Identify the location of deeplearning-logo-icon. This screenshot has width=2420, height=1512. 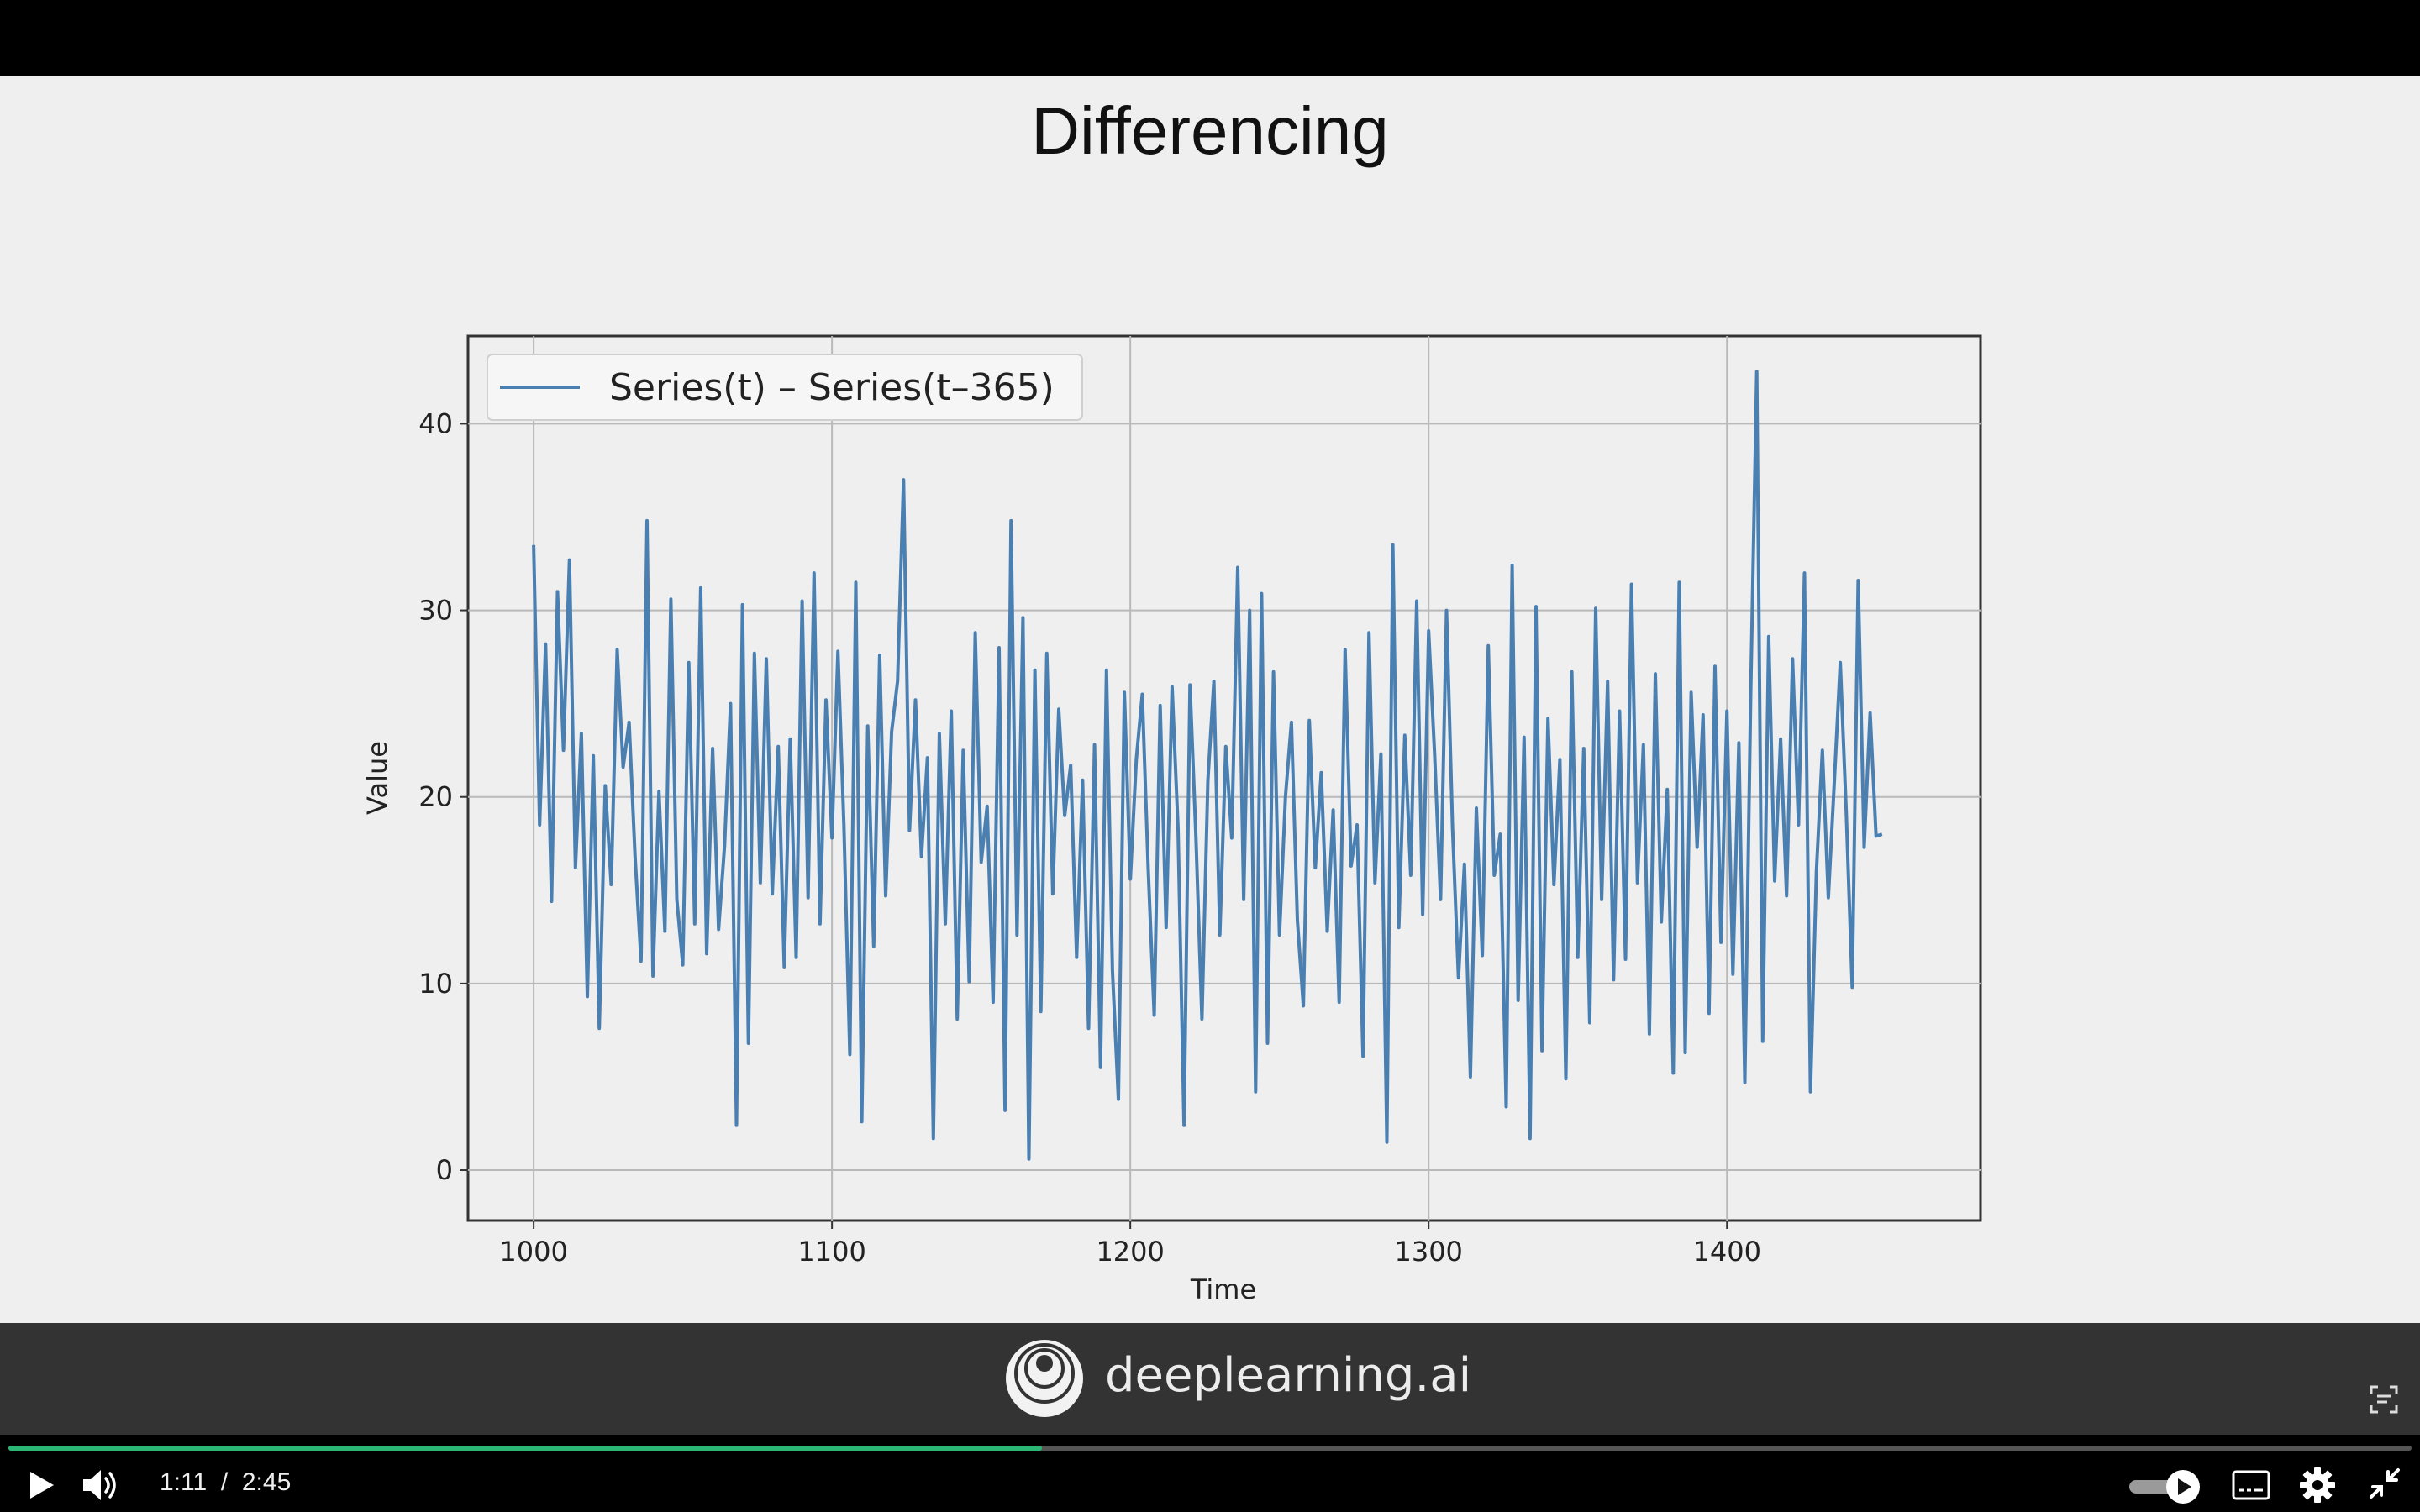
(1044, 1378).